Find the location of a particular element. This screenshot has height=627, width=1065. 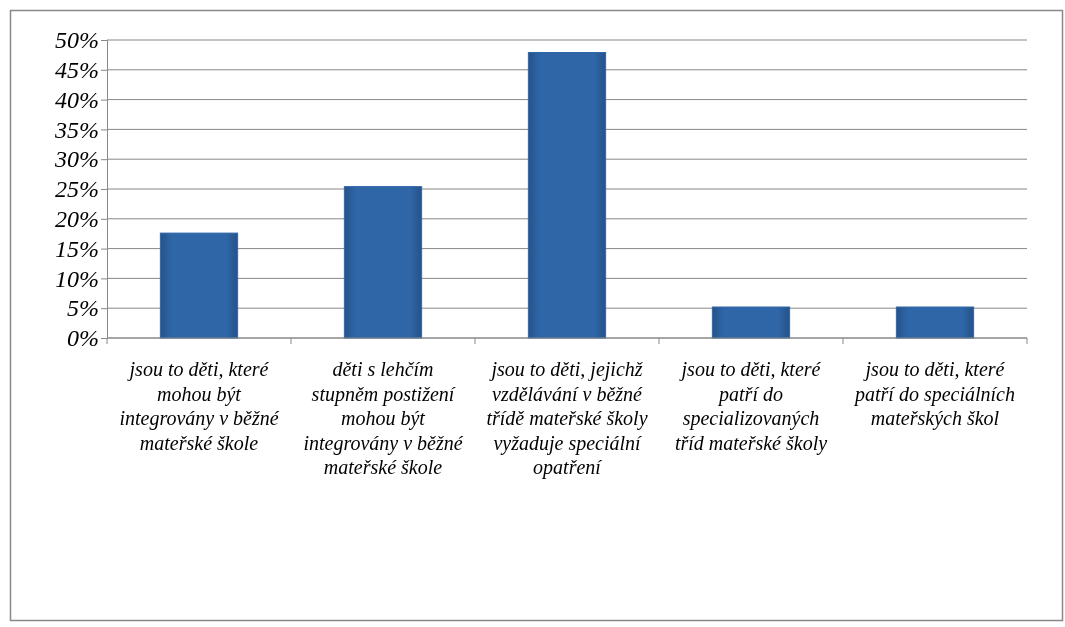

y-tick-label: 35% is located at coordinates (76, 129).